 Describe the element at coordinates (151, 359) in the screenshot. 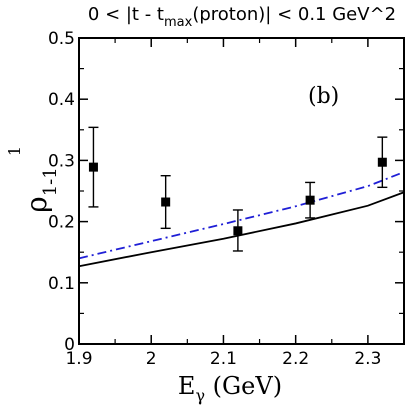

I see `x-tick-label: 2` at that location.